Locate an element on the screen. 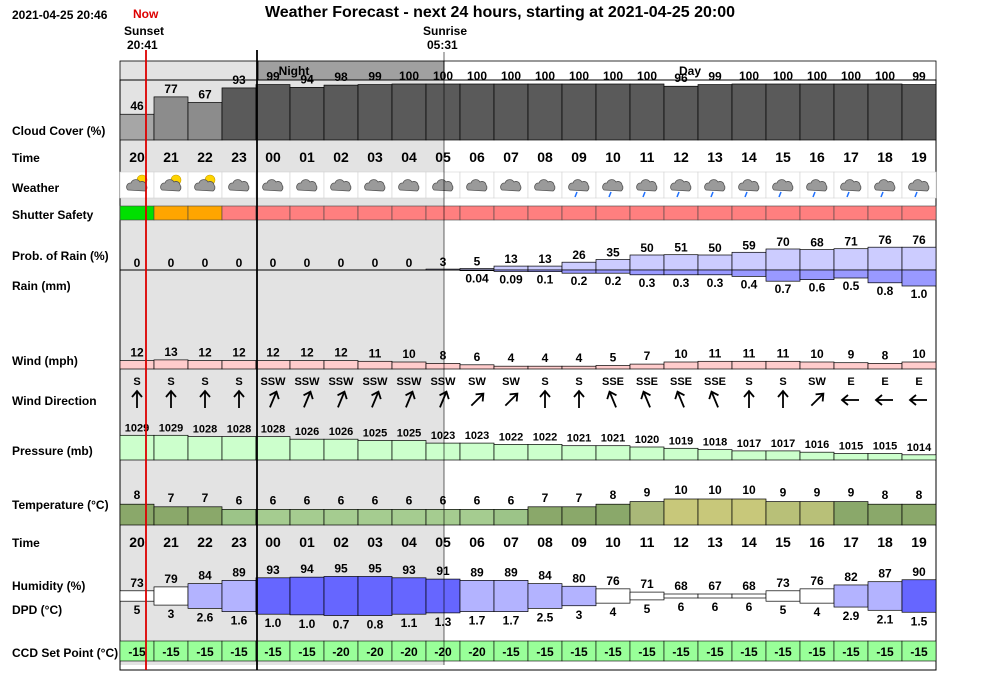 The image size is (1000, 680). dpd-value: 1.6 is located at coordinates (239, 621).